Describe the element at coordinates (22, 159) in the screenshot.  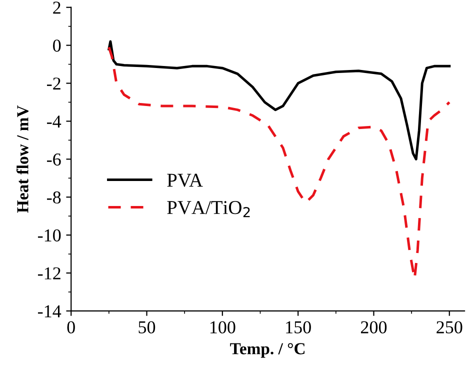
I see `y-axis-title: Heat flow / mV` at that location.